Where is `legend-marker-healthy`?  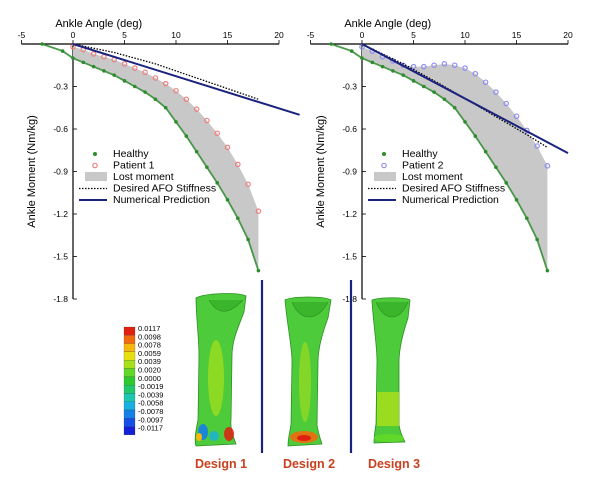
legend-marker-healthy is located at coordinates (384, 154).